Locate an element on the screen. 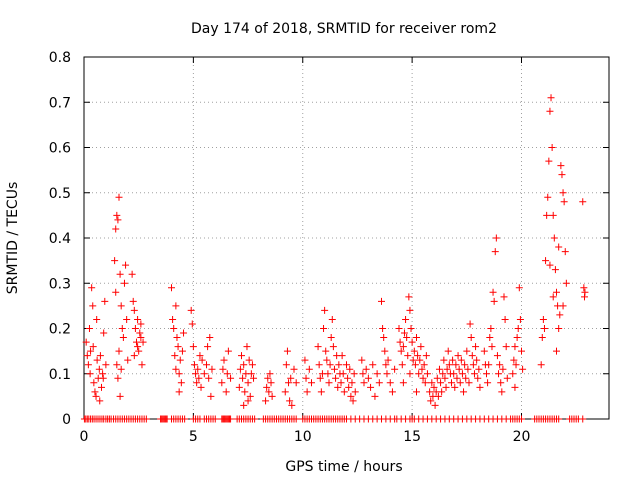 The width and height of the screenshot is (640, 480). y-tick-label: 0 is located at coordinates (66, 420).